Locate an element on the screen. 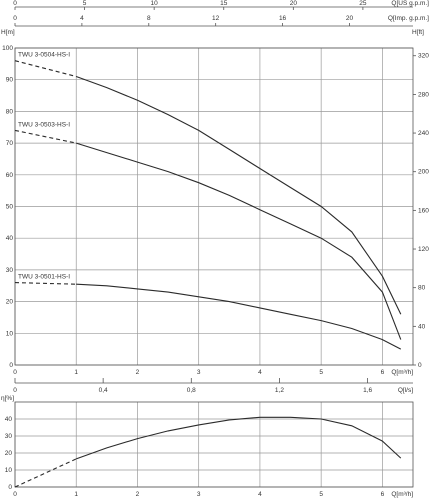  eff-x-tick-label: 5 is located at coordinates (321, 494).